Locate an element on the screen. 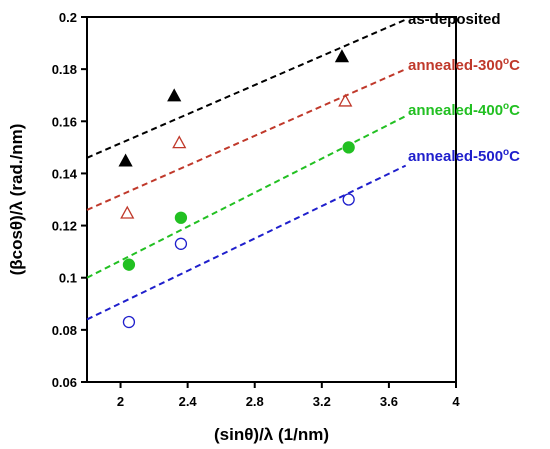 The image size is (550, 449). y-tick-label: 0.06 is located at coordinates (64, 382).